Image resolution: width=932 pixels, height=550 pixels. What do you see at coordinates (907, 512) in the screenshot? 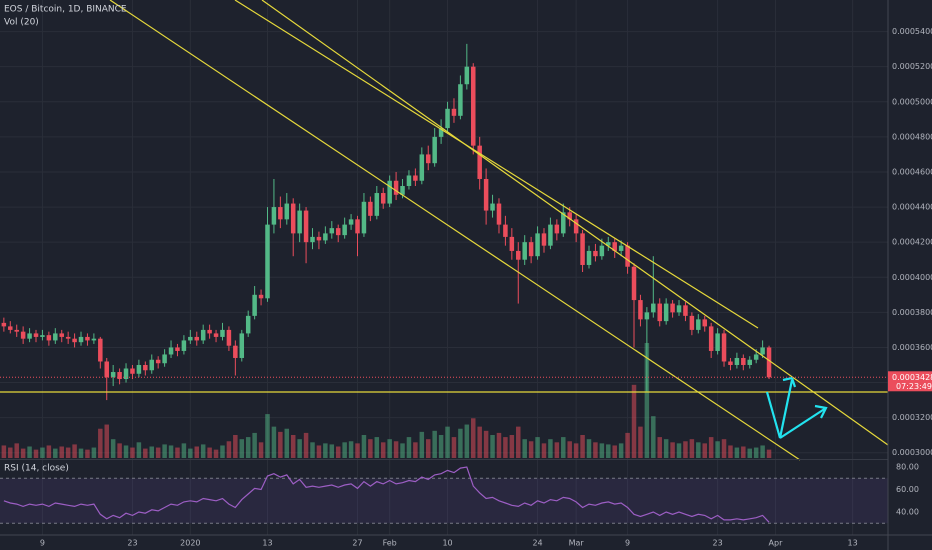
I see `rsi-tick-label: 40.00` at bounding box center [907, 512].